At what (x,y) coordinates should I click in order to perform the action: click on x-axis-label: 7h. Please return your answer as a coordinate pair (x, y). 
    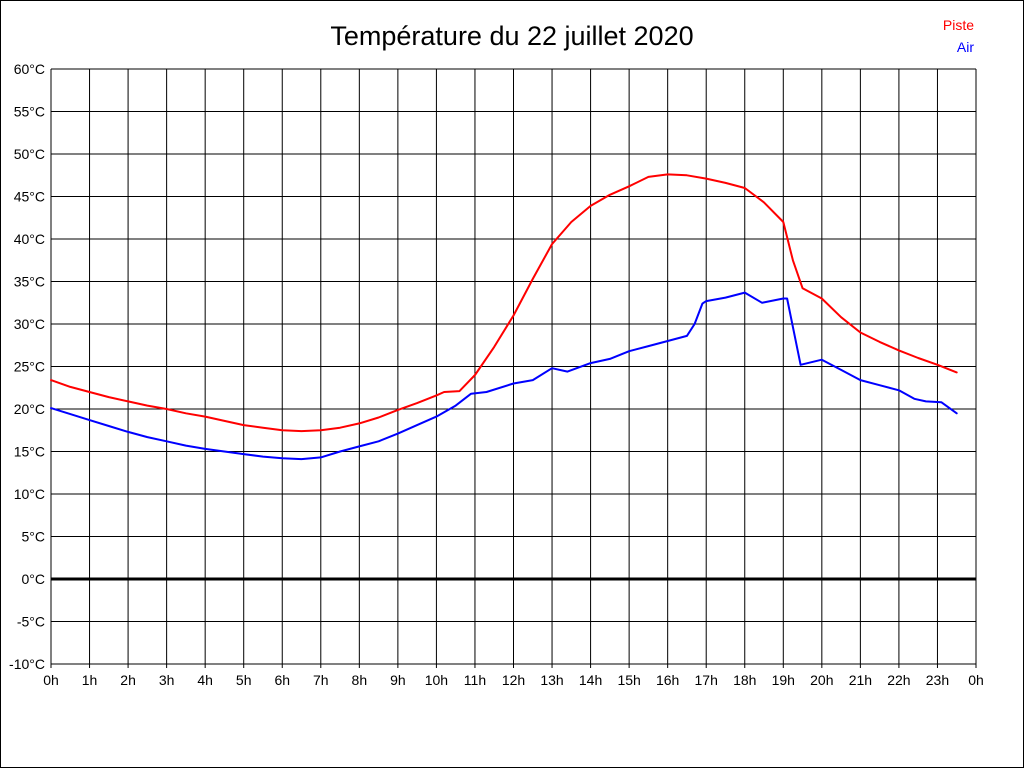
    Looking at the image, I should click on (321, 680).